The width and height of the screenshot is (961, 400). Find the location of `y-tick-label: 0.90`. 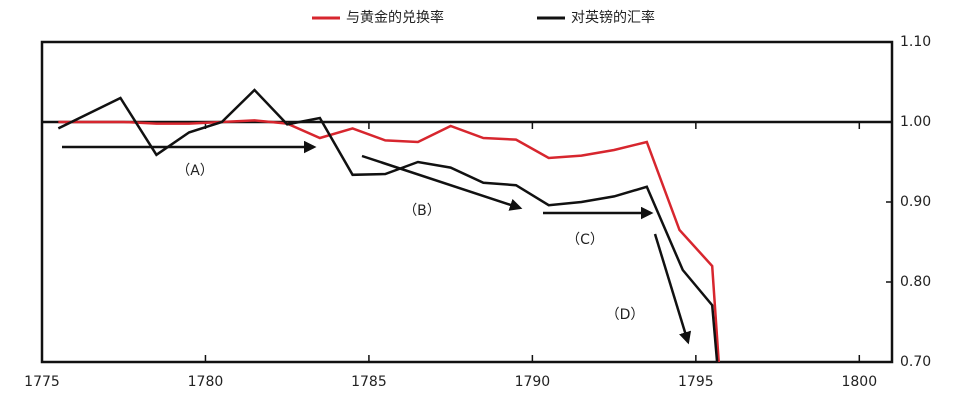

y-tick-label: 0.90 is located at coordinates (915, 202).